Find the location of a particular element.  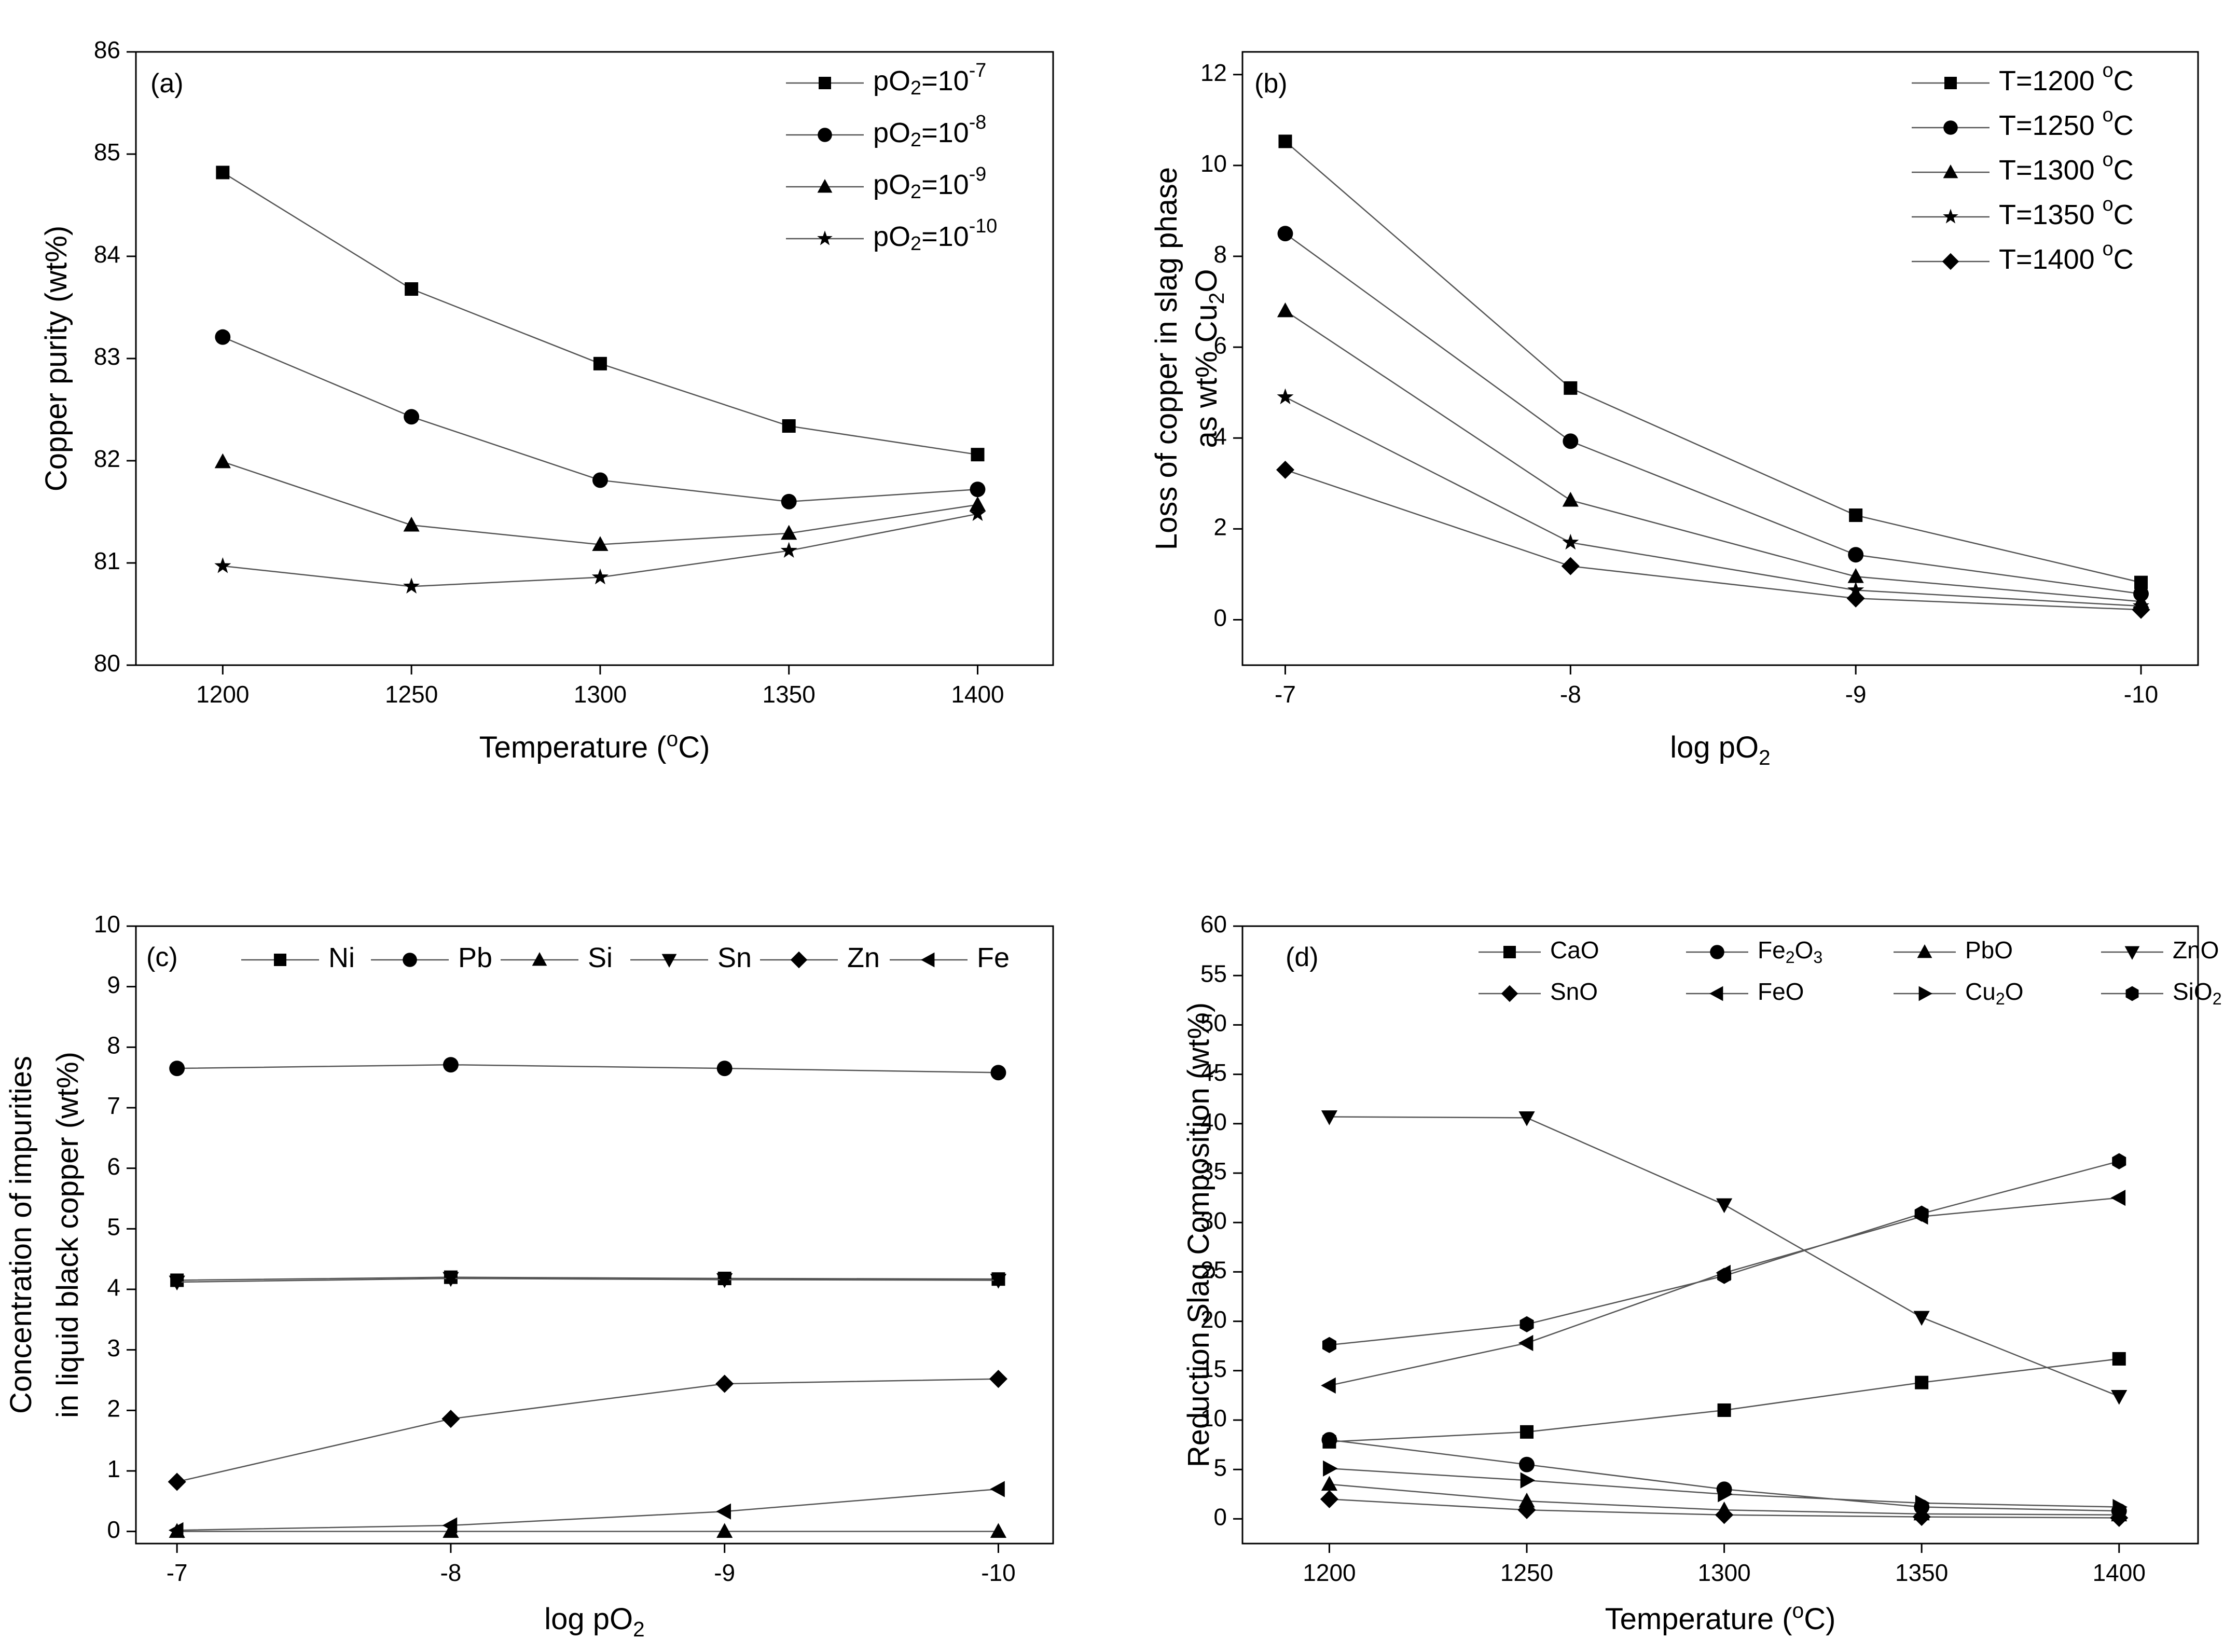

x-tick-label: 1400 is located at coordinates (2119, 1572).